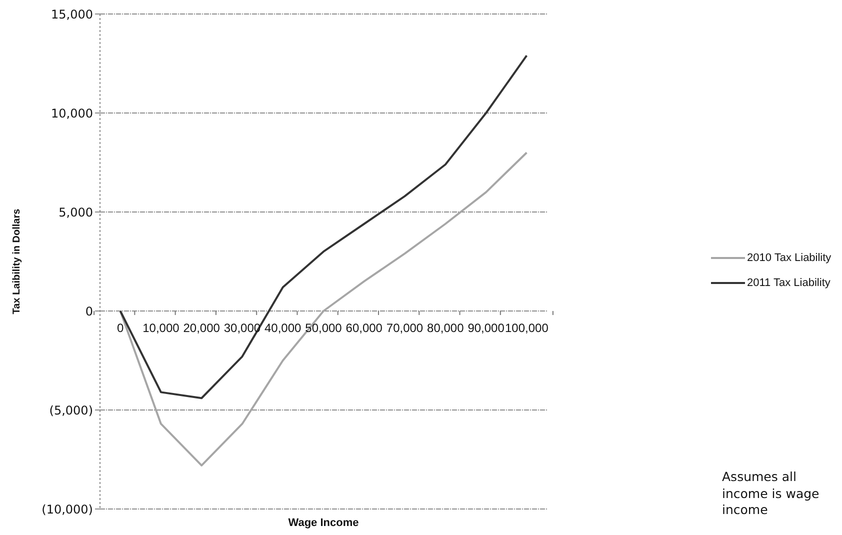  What do you see at coordinates (323, 328) in the screenshot?
I see `x-tick-label: 50,000` at bounding box center [323, 328].